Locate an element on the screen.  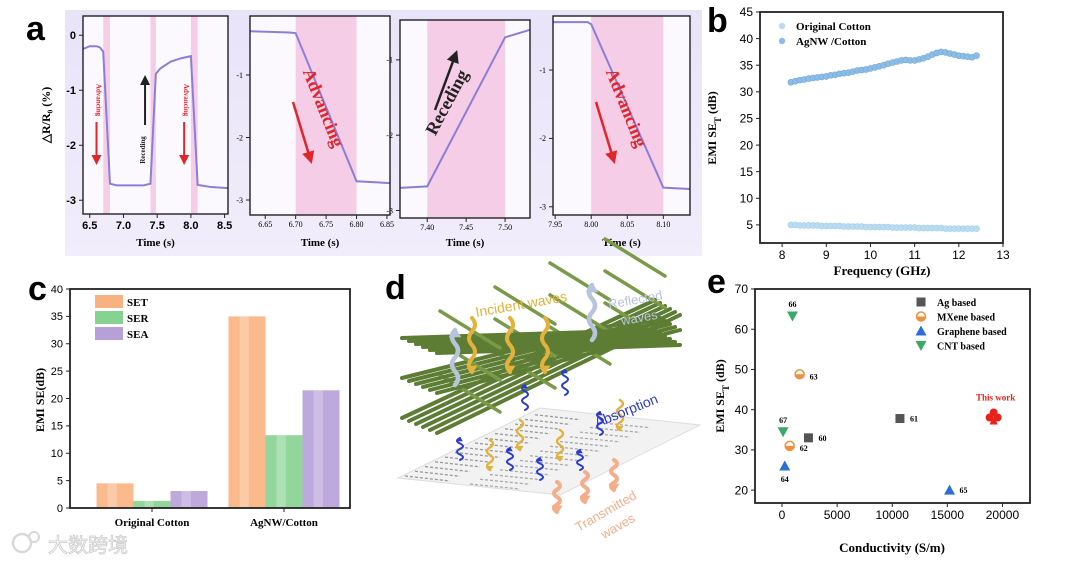
marker-fill is located at coordinates (921, 318).